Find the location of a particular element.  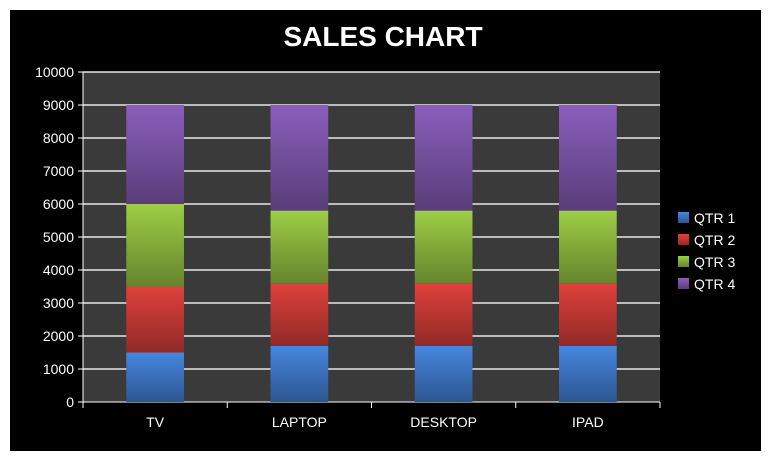

x-tick-label: TV is located at coordinates (155, 422).